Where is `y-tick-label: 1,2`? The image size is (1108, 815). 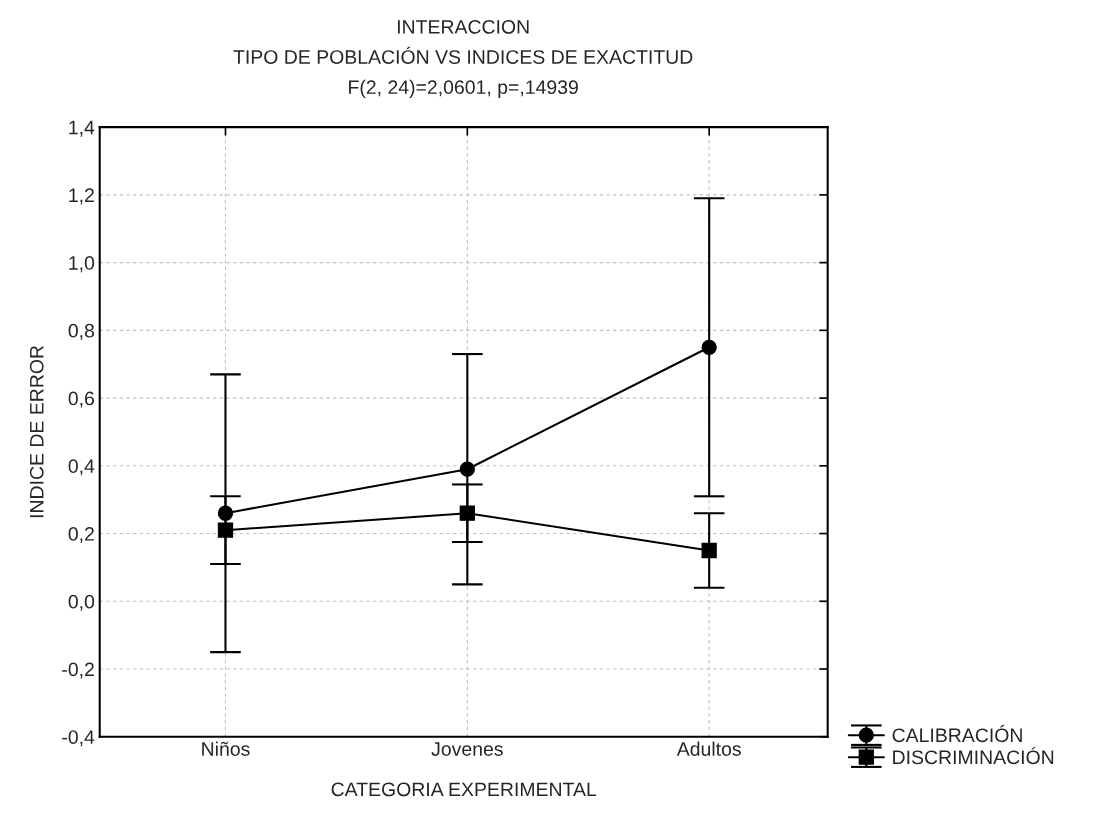
y-tick-label: 1,2 is located at coordinates (81, 196).